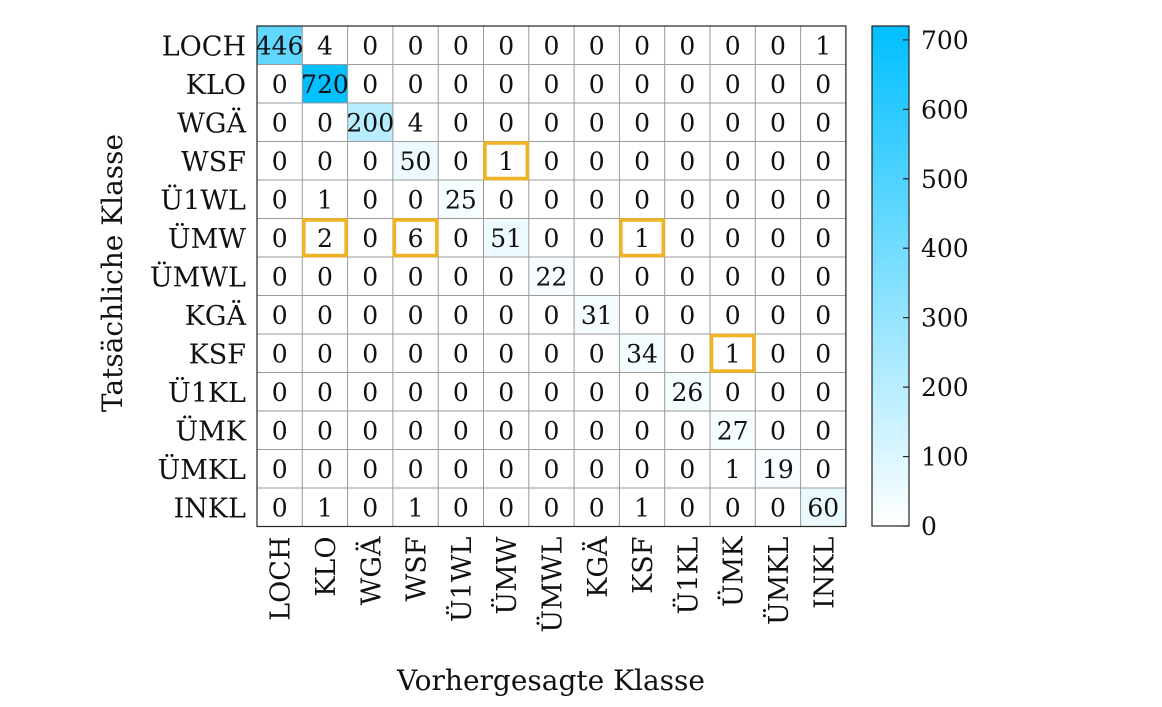 The width and height of the screenshot is (1162, 707). What do you see at coordinates (778, 580) in the screenshot?
I see `column-label: ÜMKL` at bounding box center [778, 580].